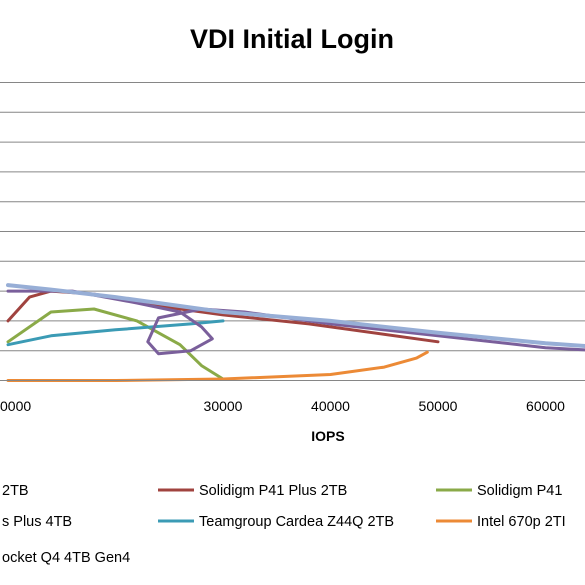 This screenshot has width=585, height=585. Describe the element at coordinates (519, 491) in the screenshot. I see `legend-label: Solidigm P41` at that location.